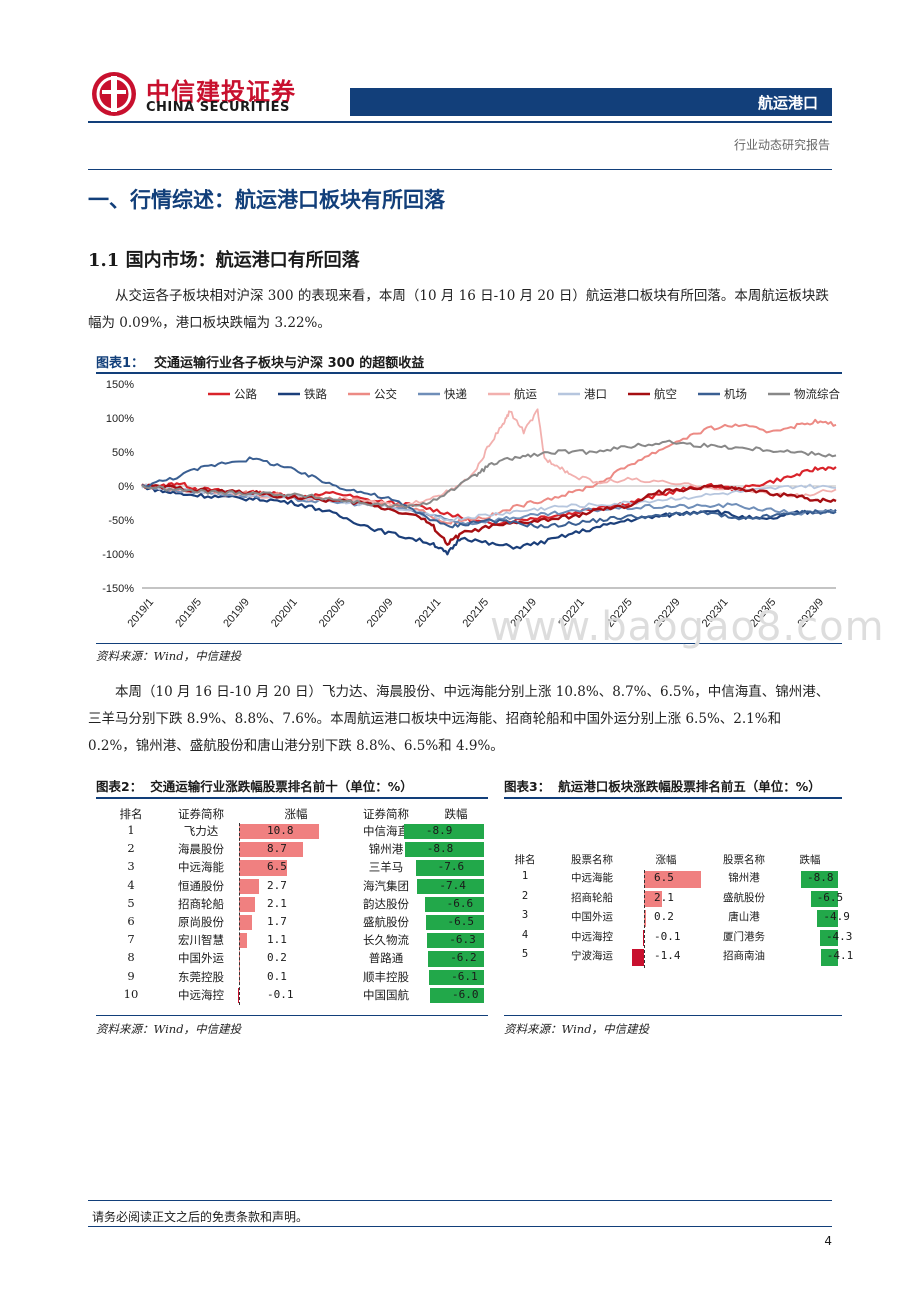 The image size is (920, 1302). I want to click on x-tick-label: 2021/1, so click(428, 612).